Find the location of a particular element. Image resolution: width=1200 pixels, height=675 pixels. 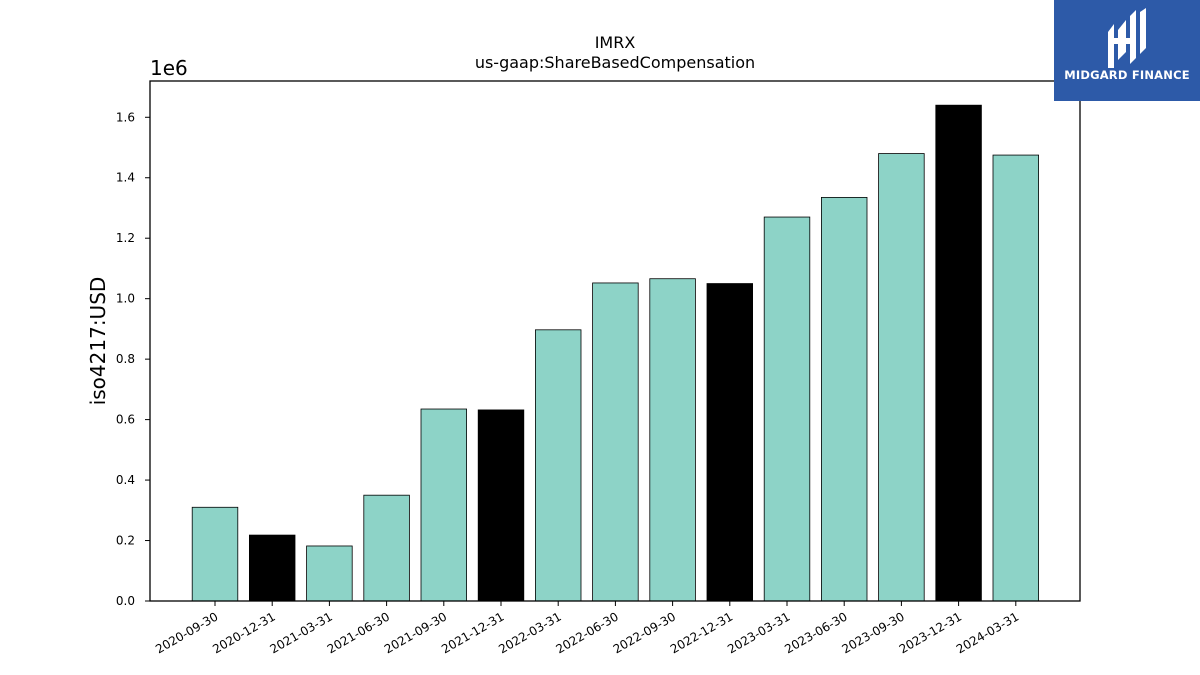

y-tick-label: 1.6 is located at coordinates (125, 117).